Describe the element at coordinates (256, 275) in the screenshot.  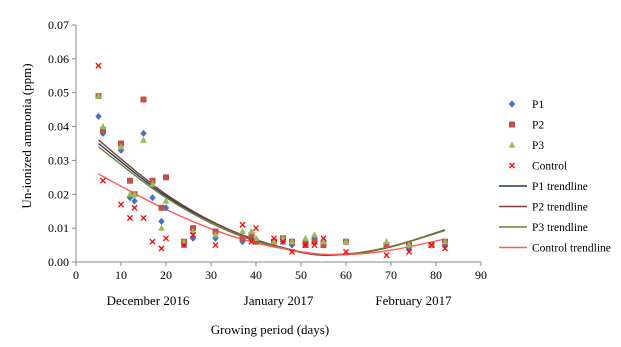
I see `x-tick-label: 40` at that location.